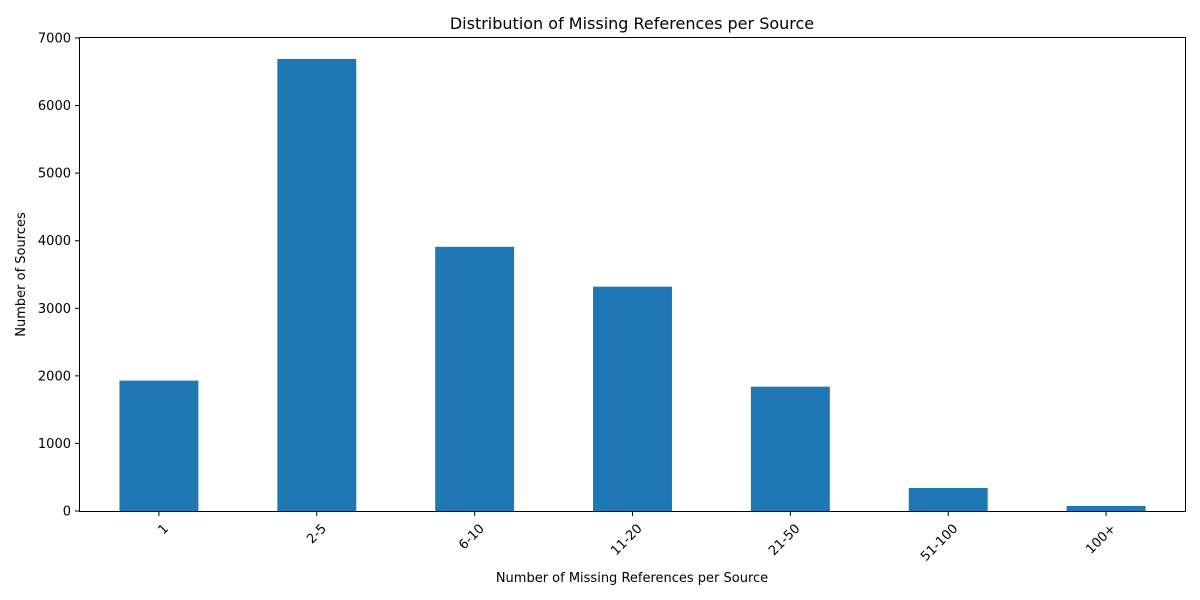  Describe the element at coordinates (67, 512) in the screenshot. I see `y-tick-label: 0` at that location.